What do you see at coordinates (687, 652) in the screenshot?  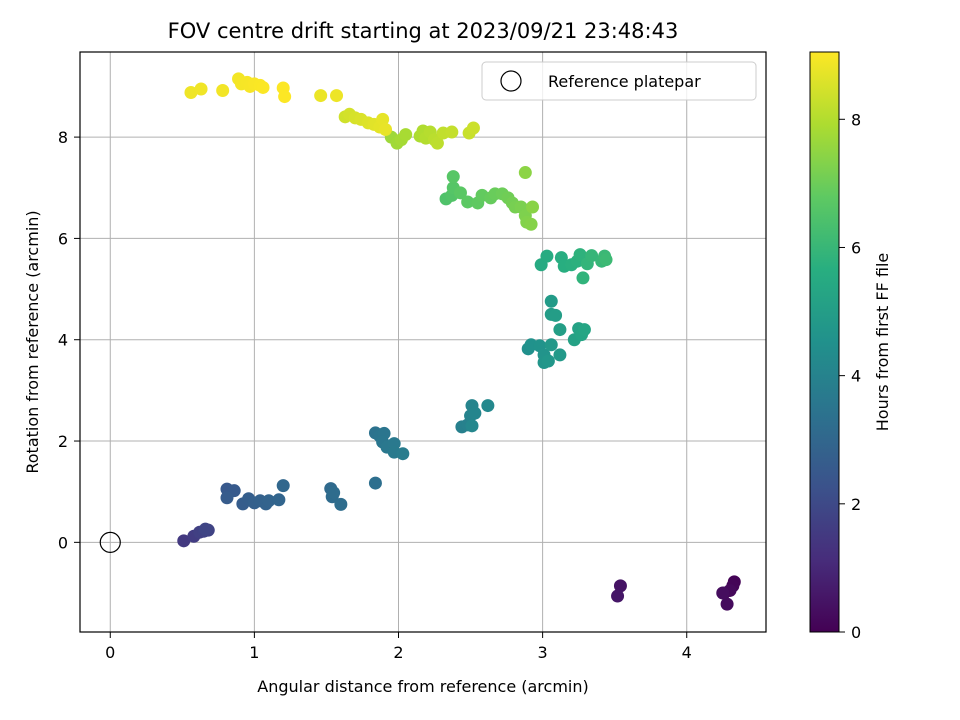 I see `x-tick-label: 4` at bounding box center [687, 652].